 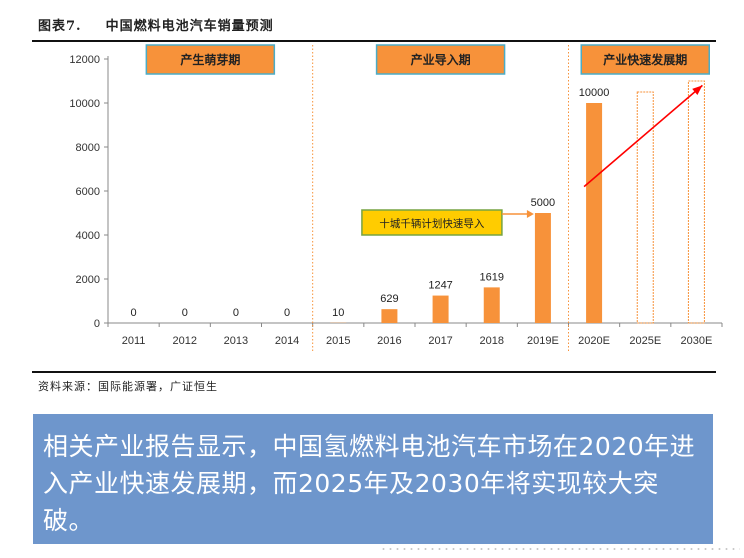 I want to click on x-tick-label: 2015, so click(x=338, y=341).